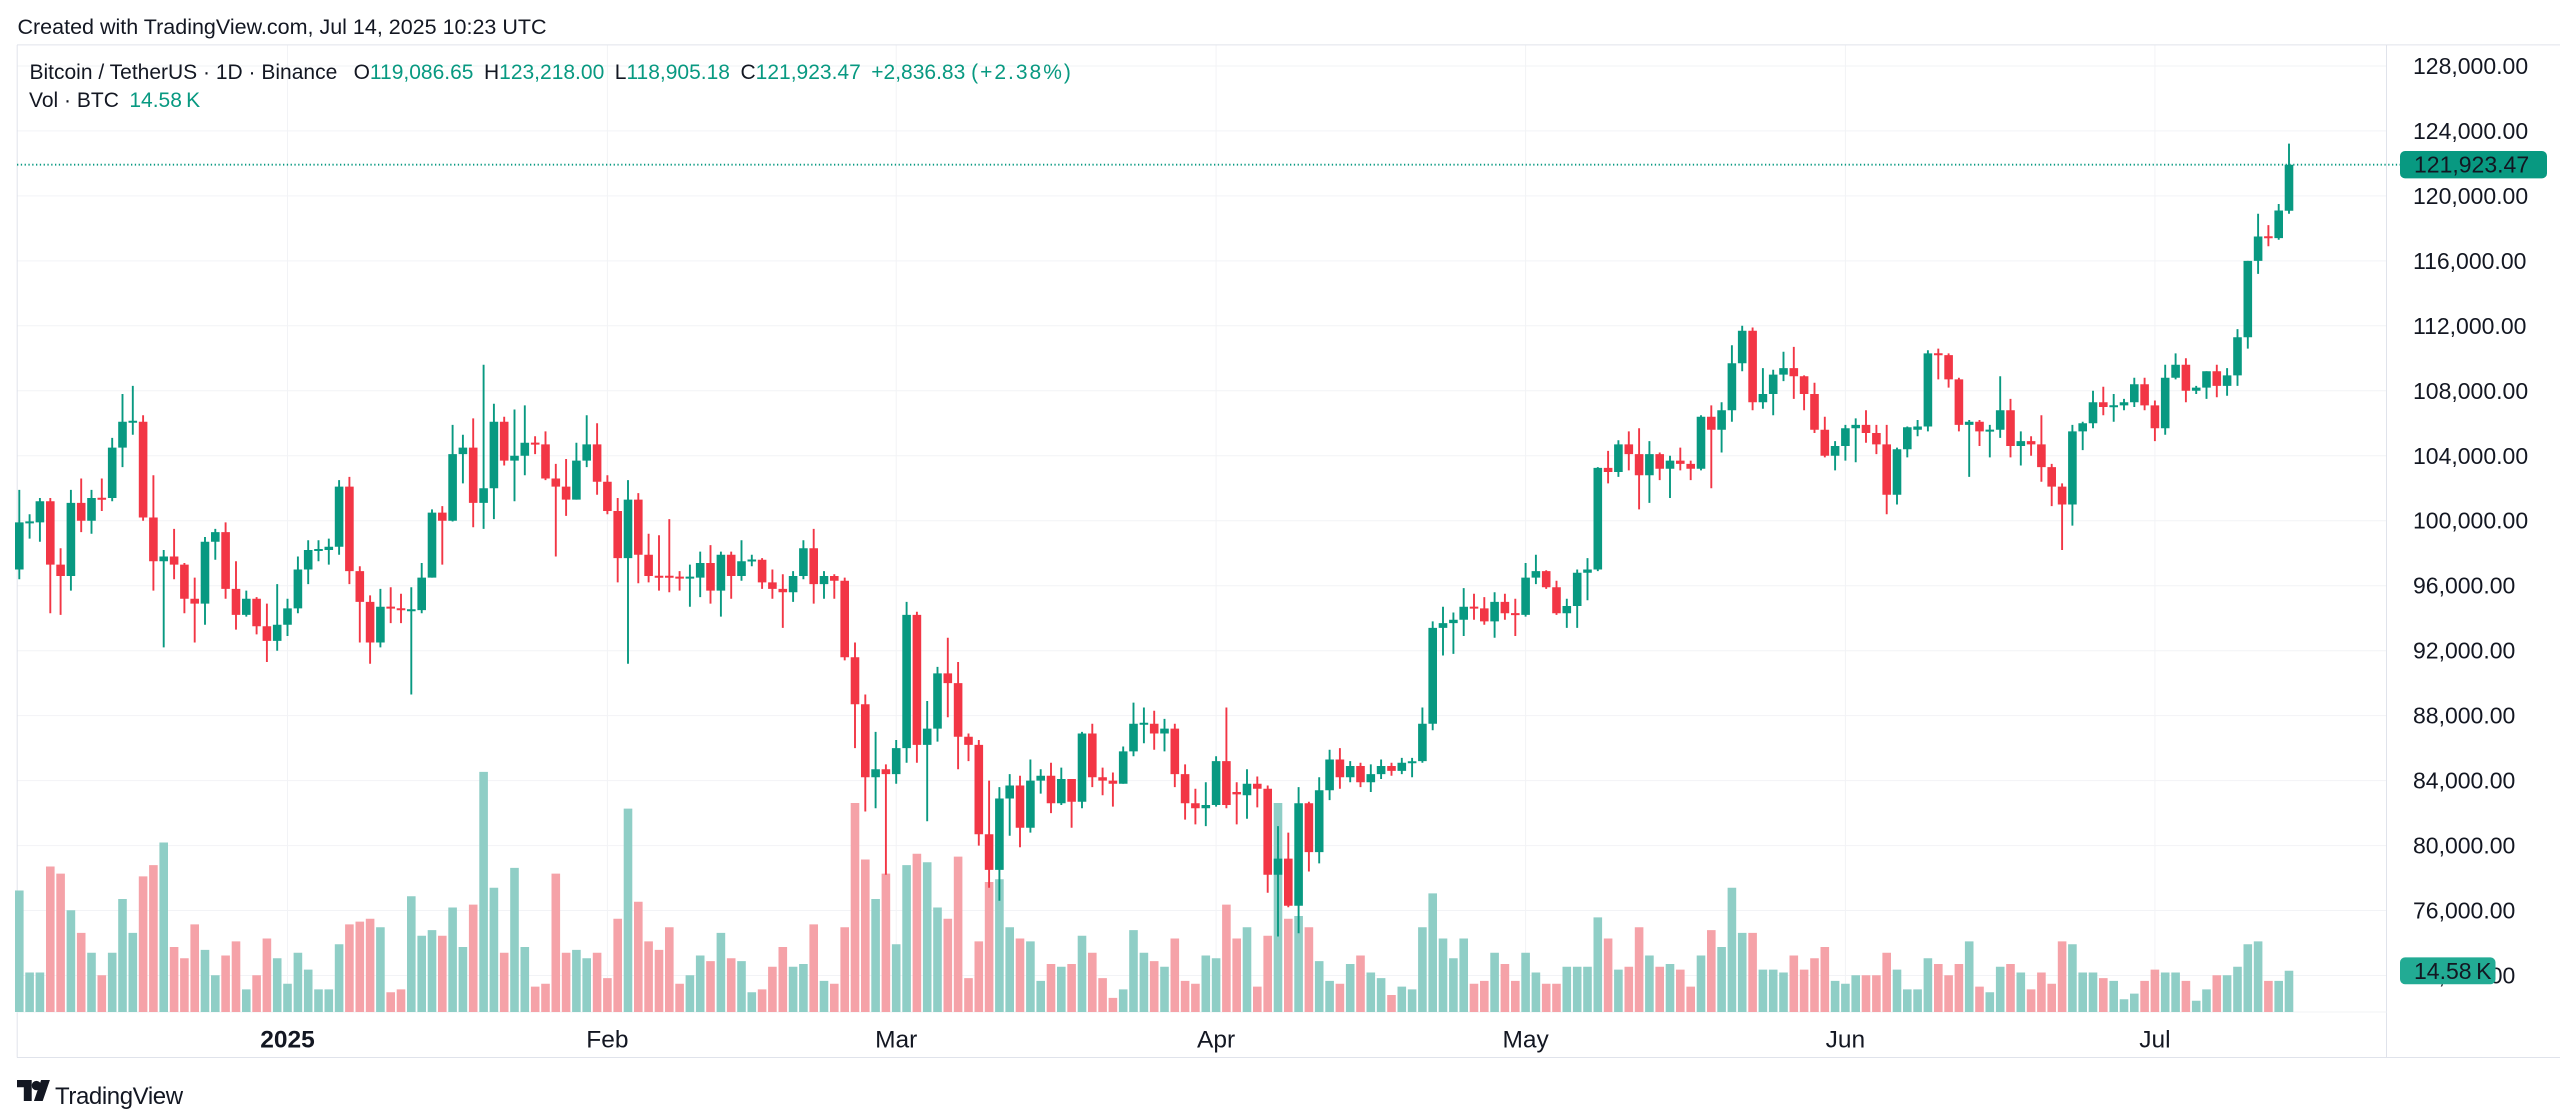  Describe the element at coordinates (2471, 165) in the screenshot. I see `svg-text: 121,923.47` at that location.